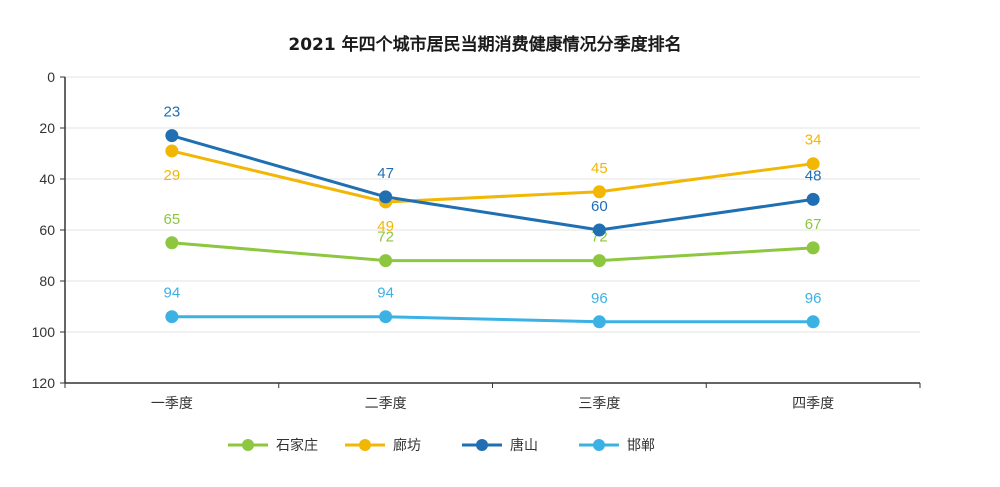  Describe the element at coordinates (599, 206) in the screenshot. I see `data-label: 60` at that location.